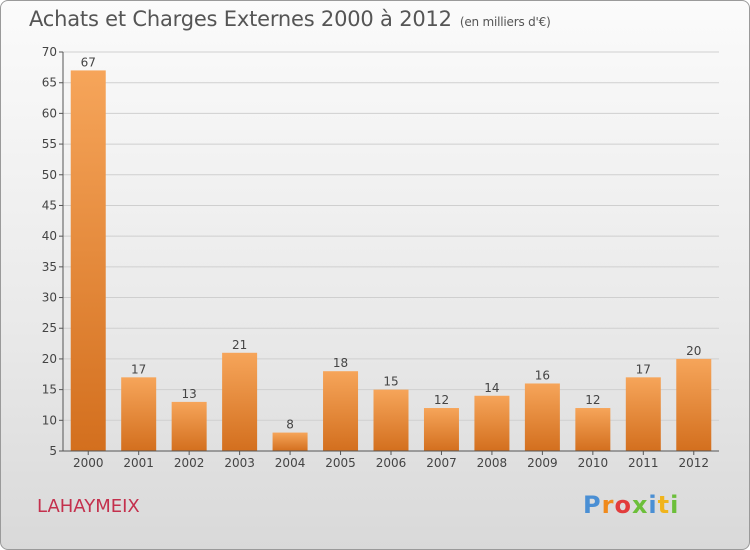  What do you see at coordinates (88, 506) in the screenshot?
I see `commune-name: LAHAYMEIX` at bounding box center [88, 506].